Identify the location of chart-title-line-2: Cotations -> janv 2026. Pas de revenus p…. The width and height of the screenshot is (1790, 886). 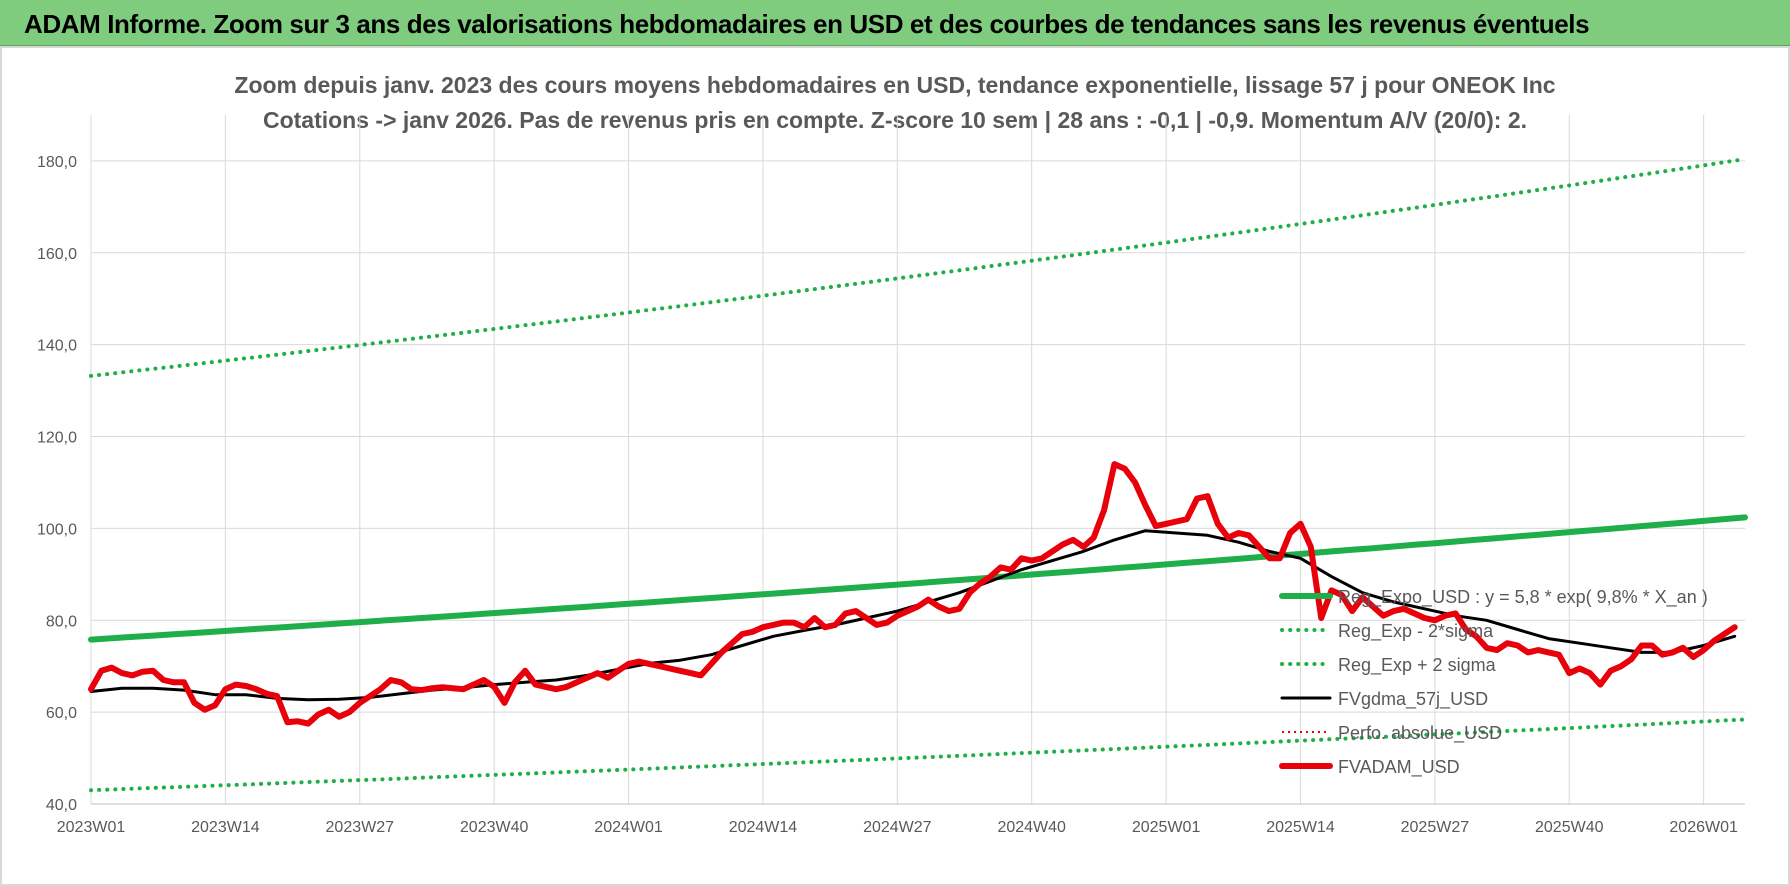
(895, 120).